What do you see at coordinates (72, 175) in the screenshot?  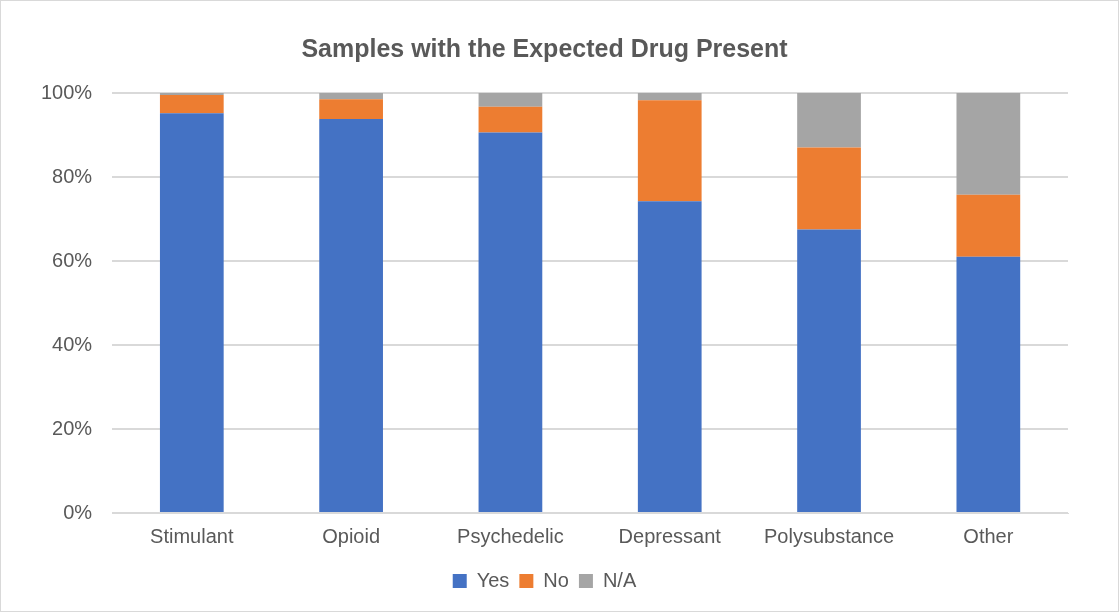 I see `y-tick-label: 80%` at bounding box center [72, 175].